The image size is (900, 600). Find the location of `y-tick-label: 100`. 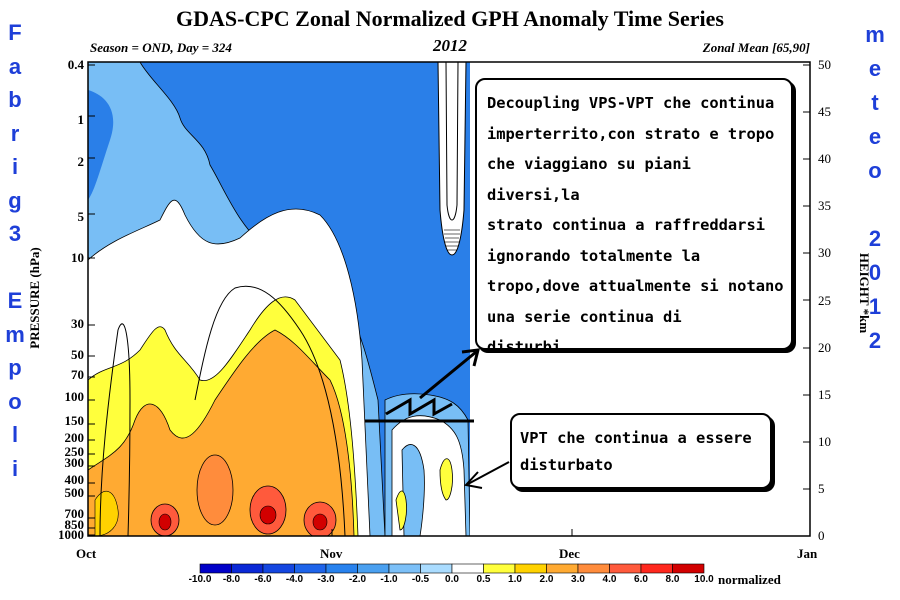

y-tick-label: 100 is located at coordinates (74, 396).